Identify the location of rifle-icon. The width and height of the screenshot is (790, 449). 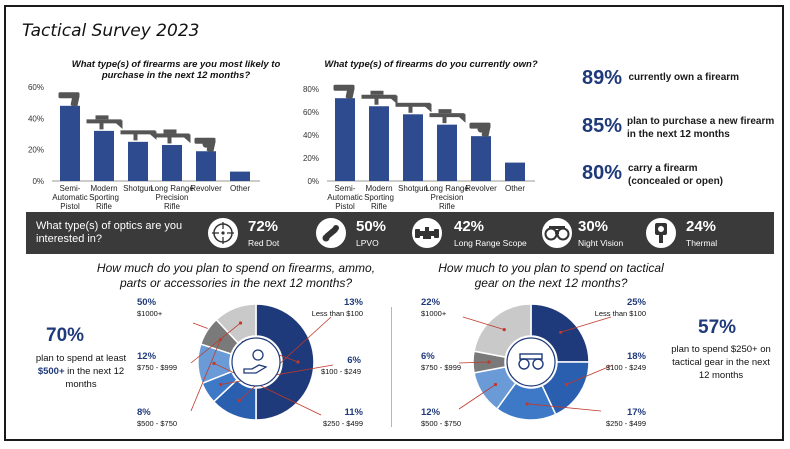
(379, 97).